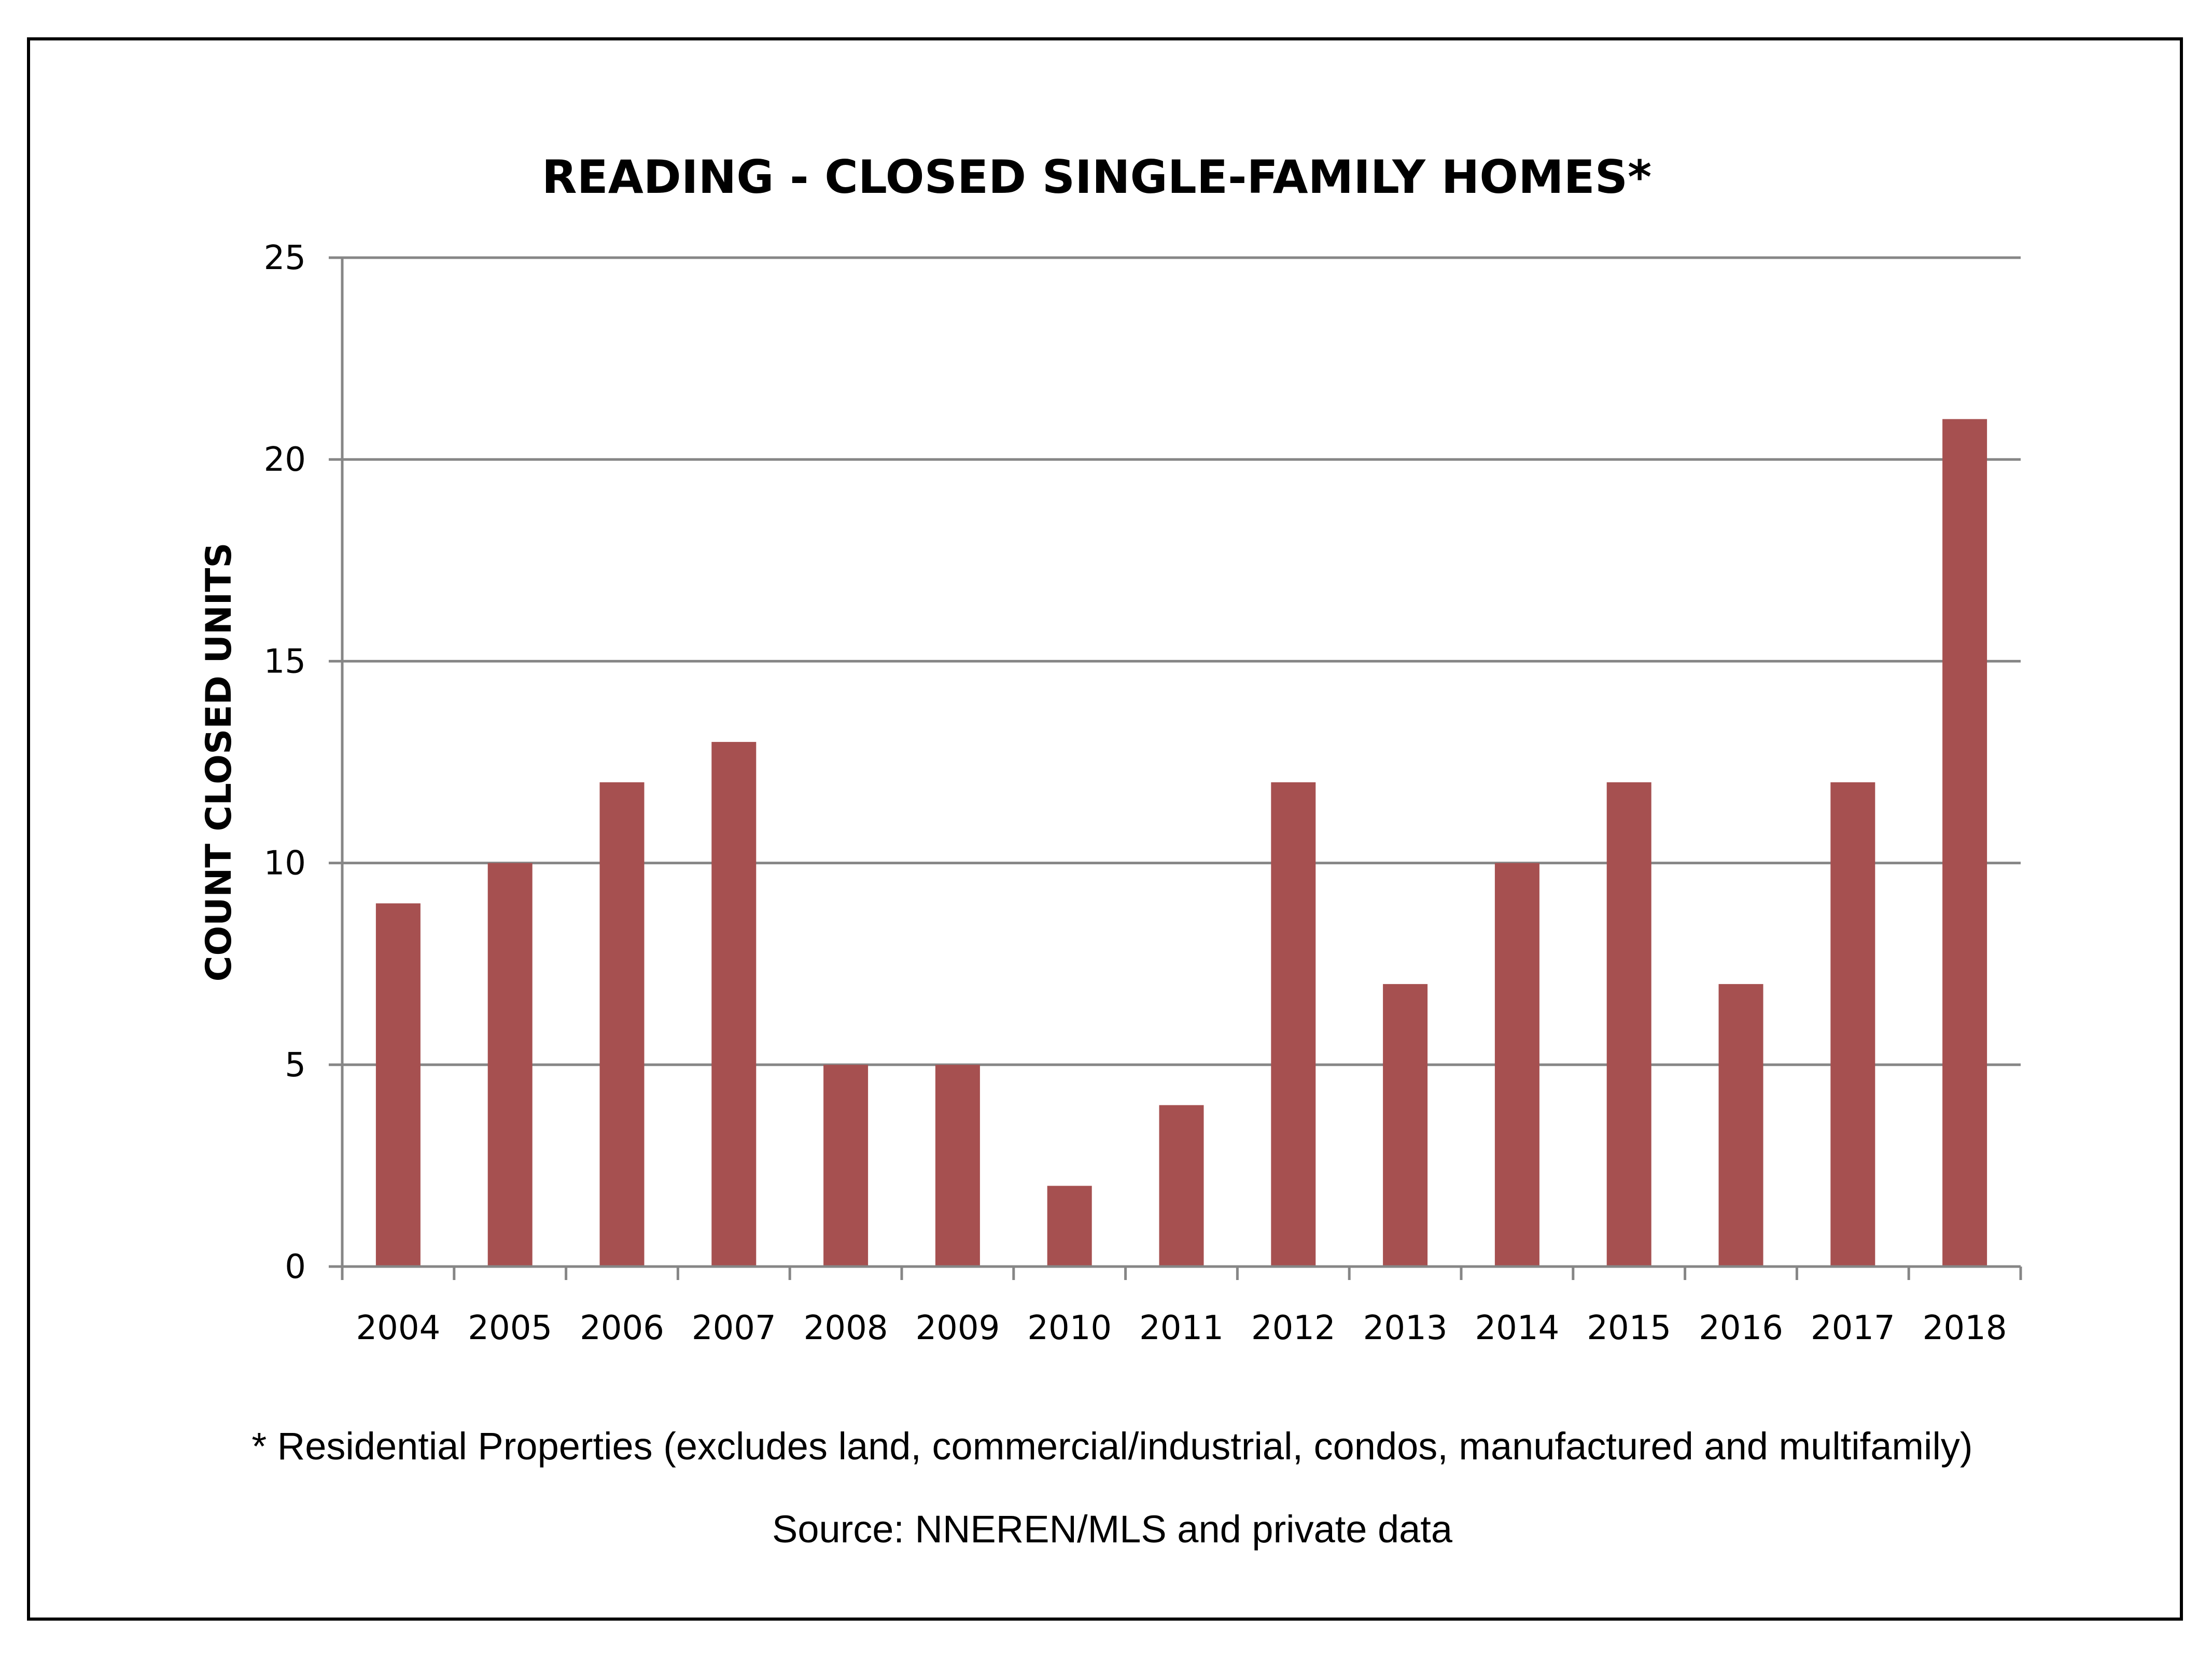 This screenshot has width=2212, height=1659. I want to click on y-axis-title: COUNT CLOSED UNITS, so click(219, 762).